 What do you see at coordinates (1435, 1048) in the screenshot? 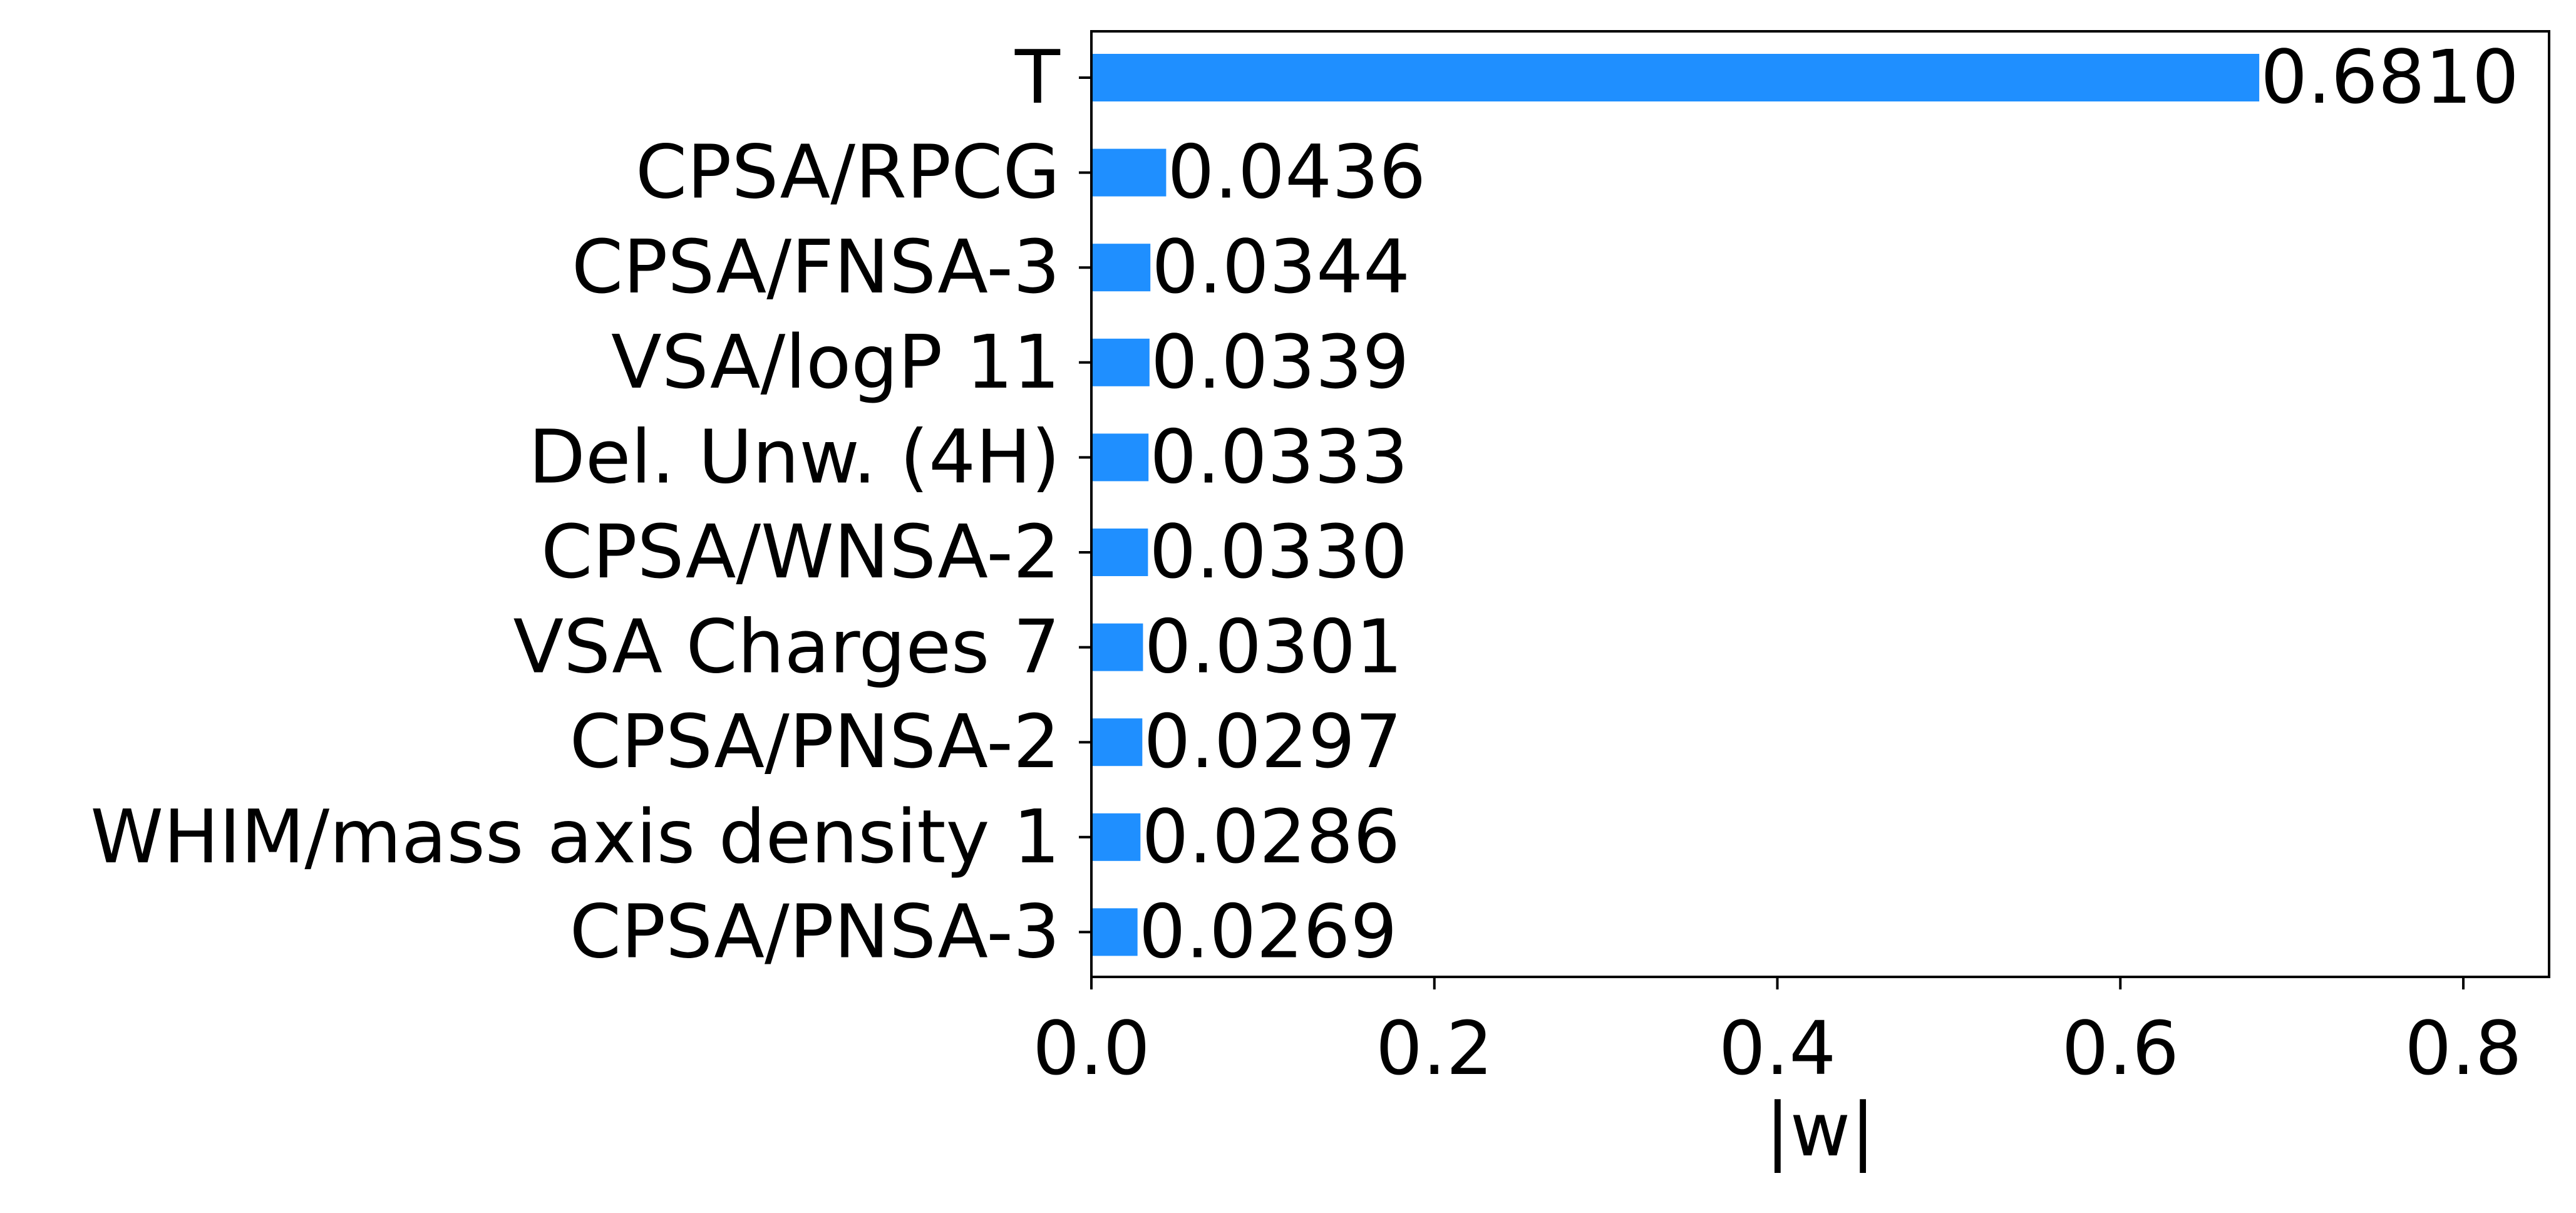
I see `x-tick-label: 0.2` at bounding box center [1435, 1048].